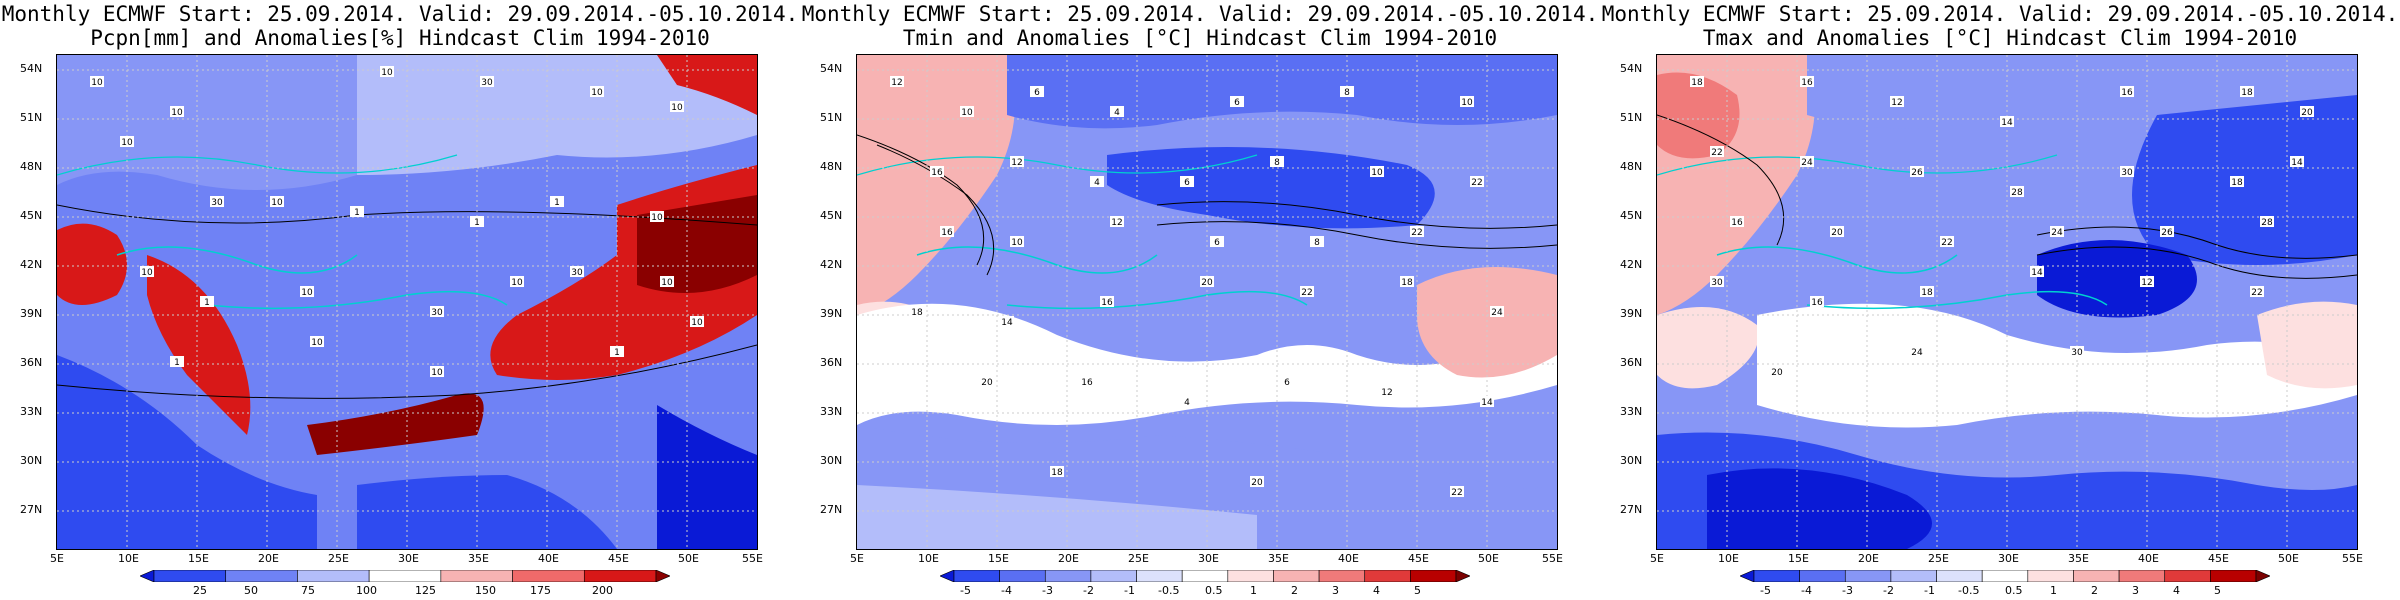  I want to click on colorbar-label: -0.5, so click(1969, 590).